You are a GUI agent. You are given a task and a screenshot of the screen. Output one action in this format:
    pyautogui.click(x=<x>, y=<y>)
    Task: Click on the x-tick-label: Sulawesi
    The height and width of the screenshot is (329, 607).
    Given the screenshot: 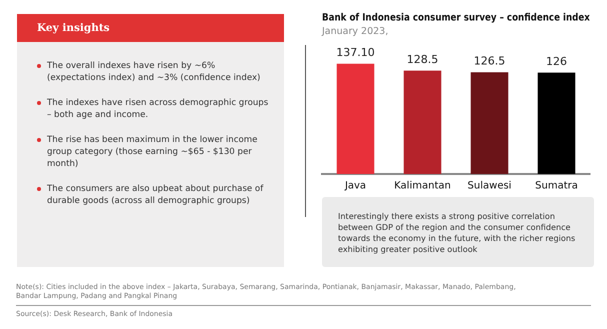 What is the action you would take?
    pyautogui.click(x=490, y=186)
    